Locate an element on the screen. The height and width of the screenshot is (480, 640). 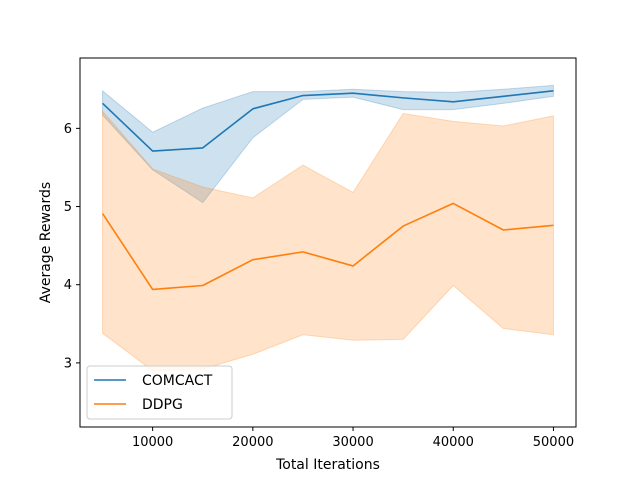
legend-label-comcact: COMCACT is located at coordinates (177, 381).